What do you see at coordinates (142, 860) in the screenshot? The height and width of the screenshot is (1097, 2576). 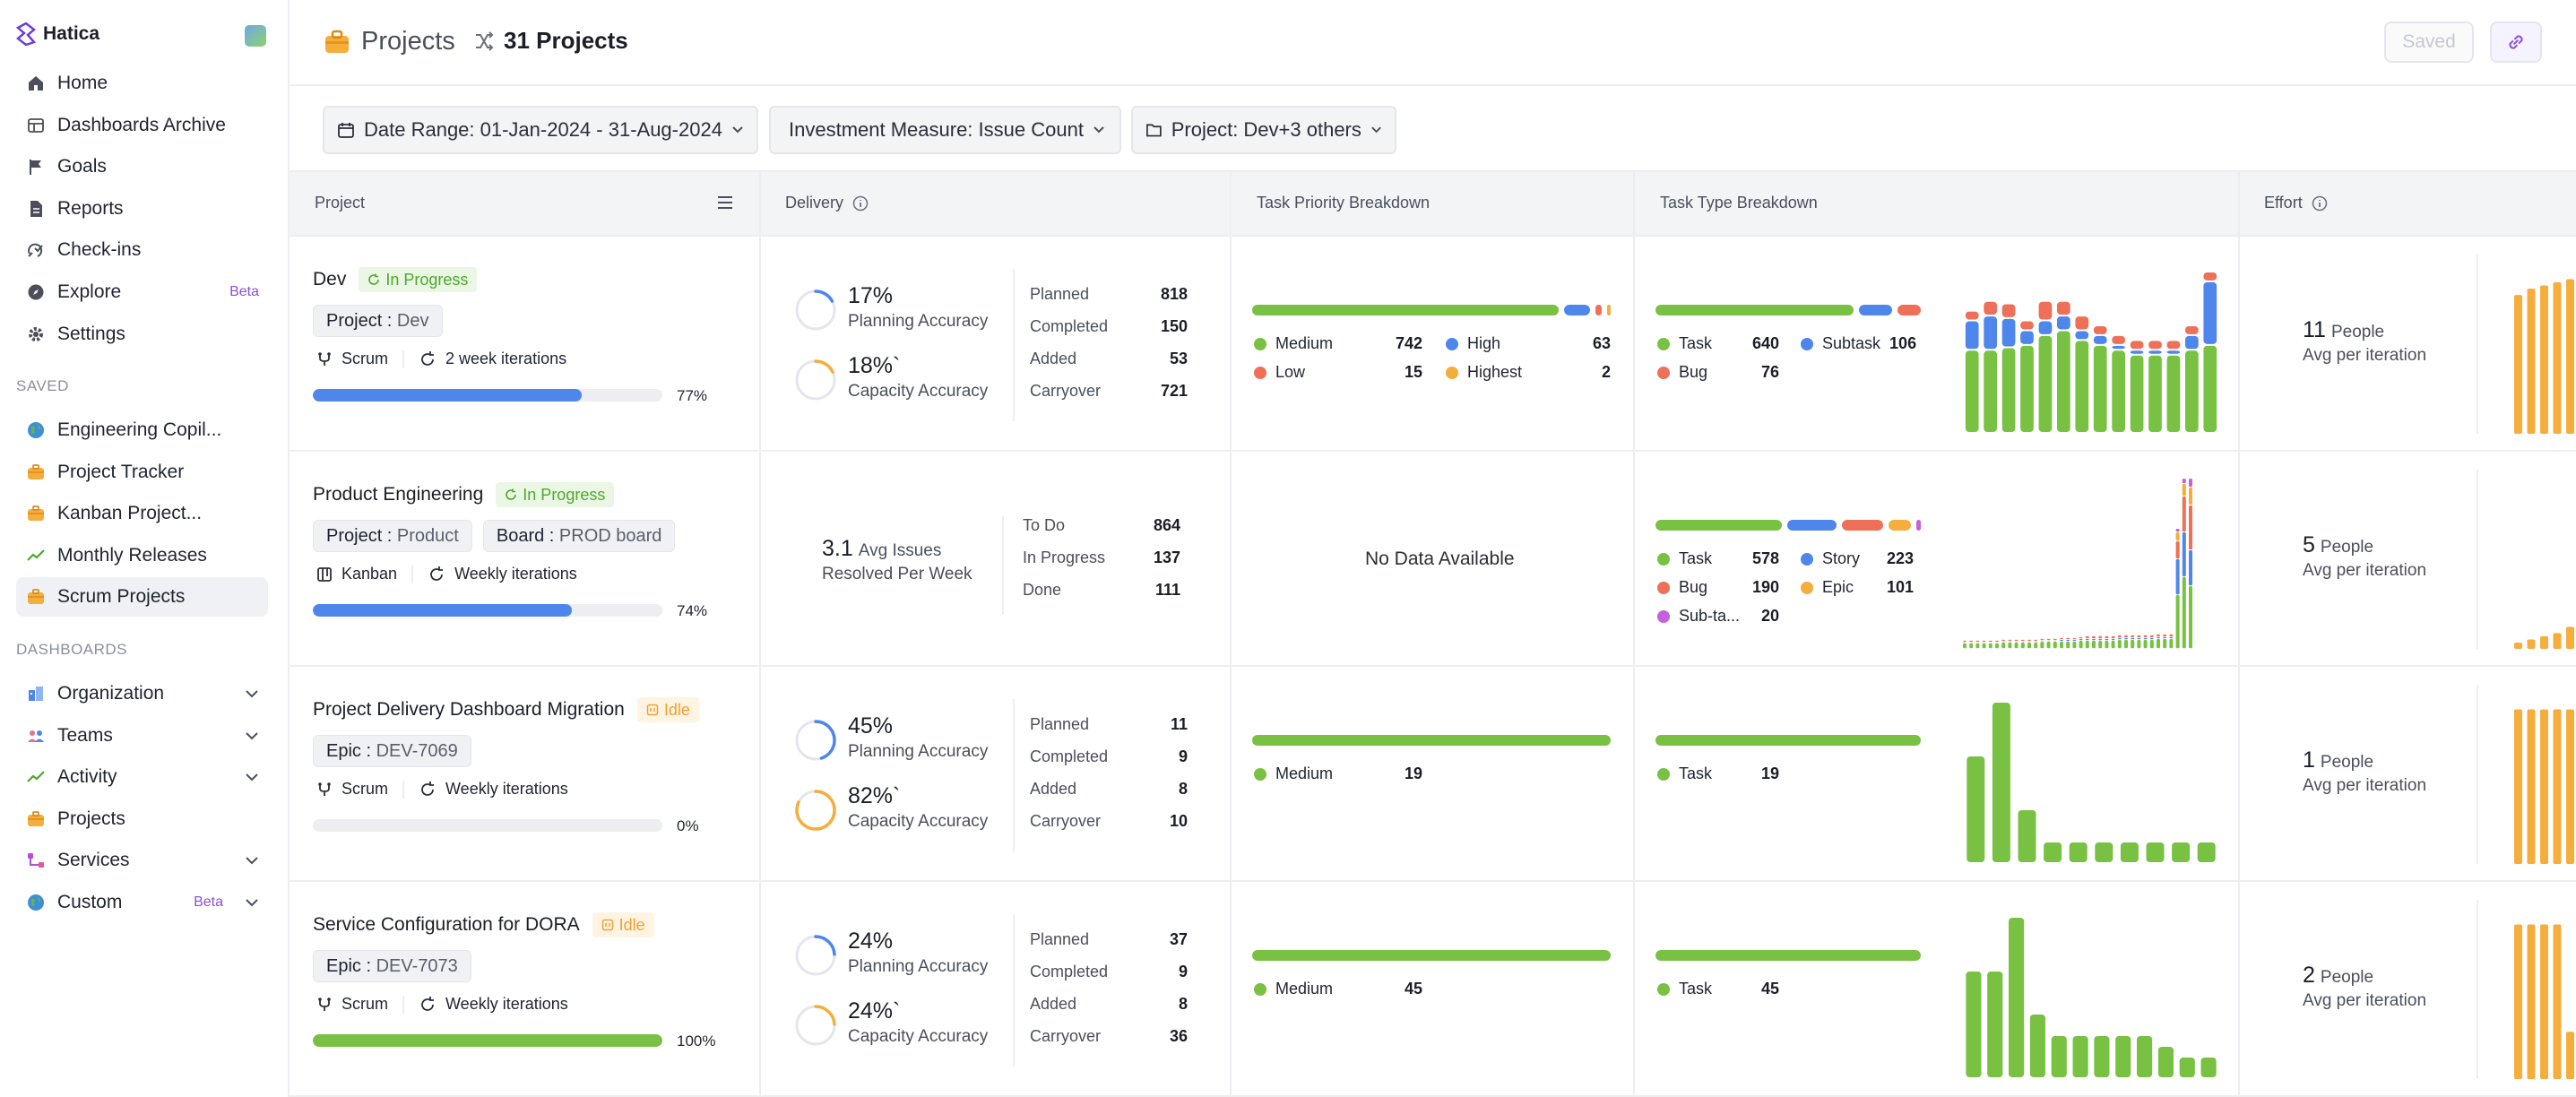 I see `sidebar-item-services: Services` at bounding box center [142, 860].